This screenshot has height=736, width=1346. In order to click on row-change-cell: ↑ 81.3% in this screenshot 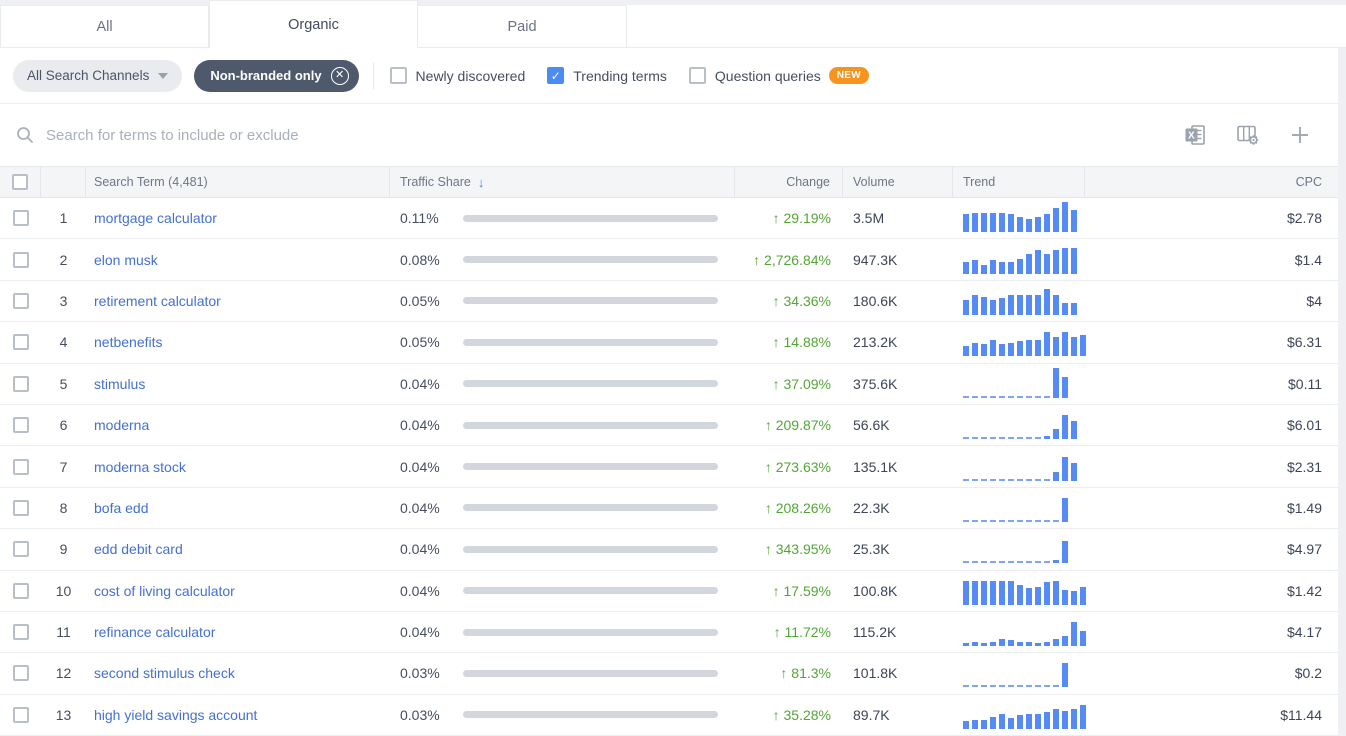, I will do `click(789, 673)`.